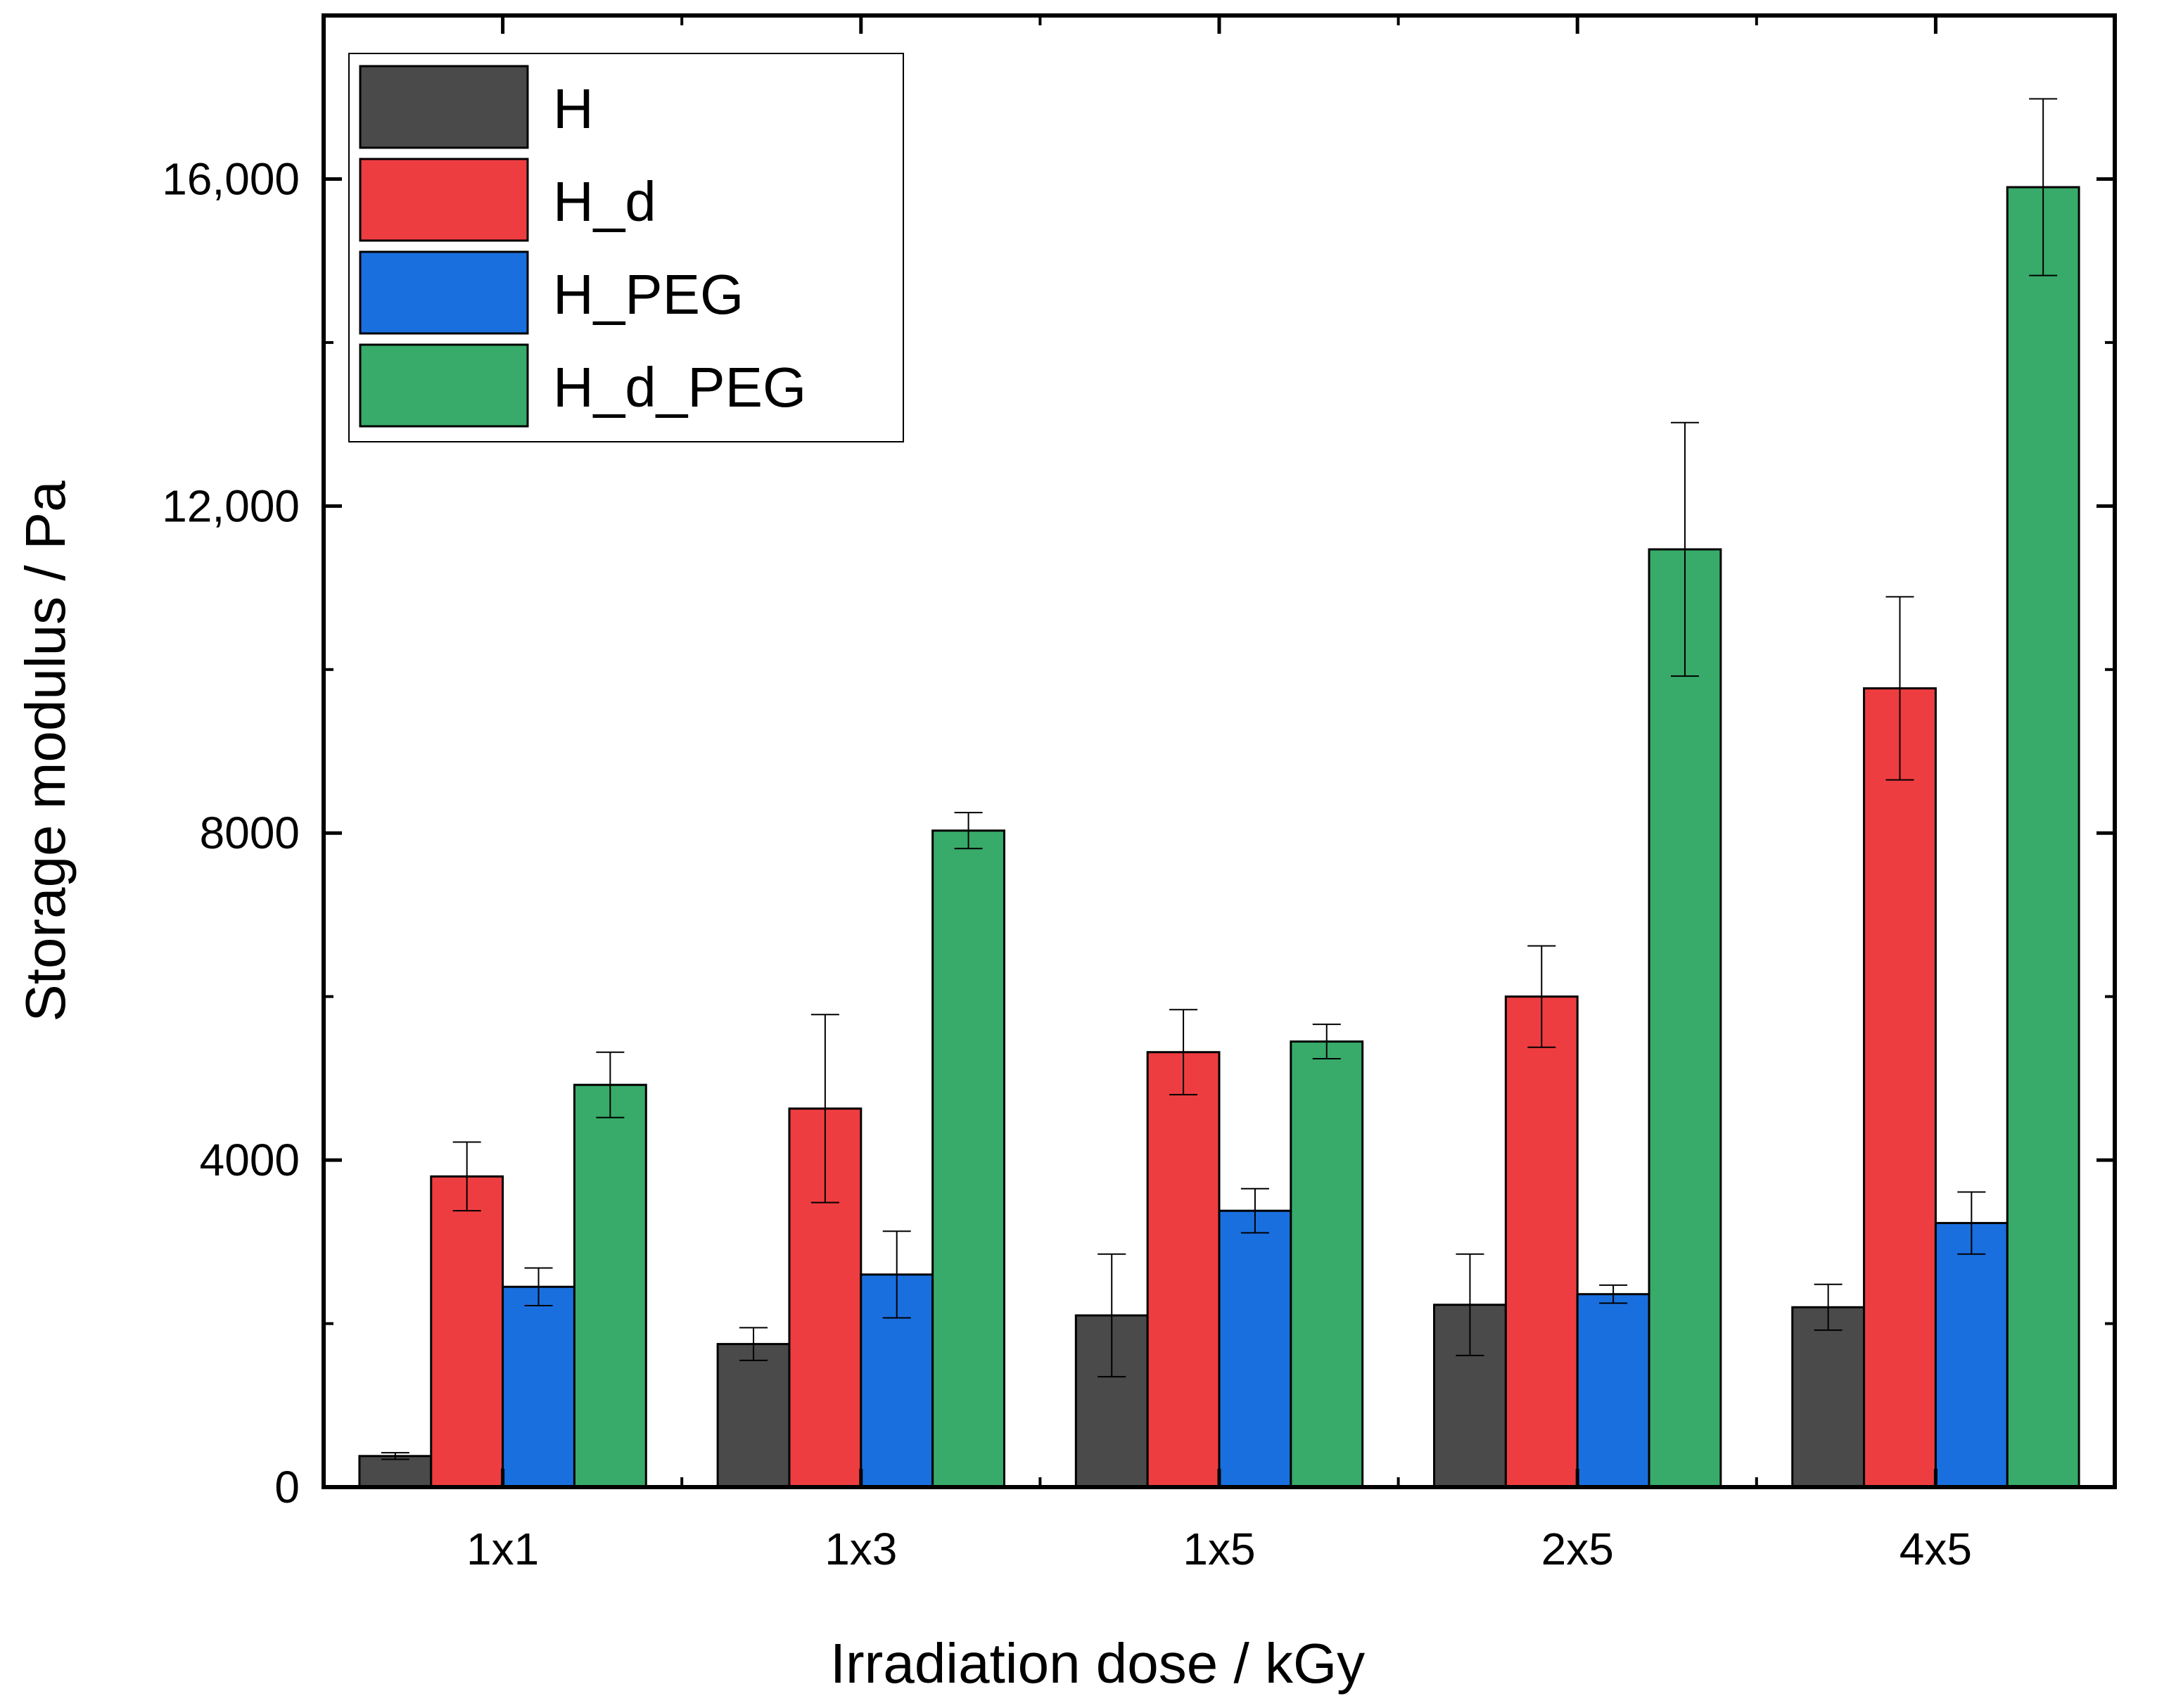 Image resolution: width=2157 pixels, height=1708 pixels. I want to click on y-tick-label-4000: 4000, so click(250, 1160).